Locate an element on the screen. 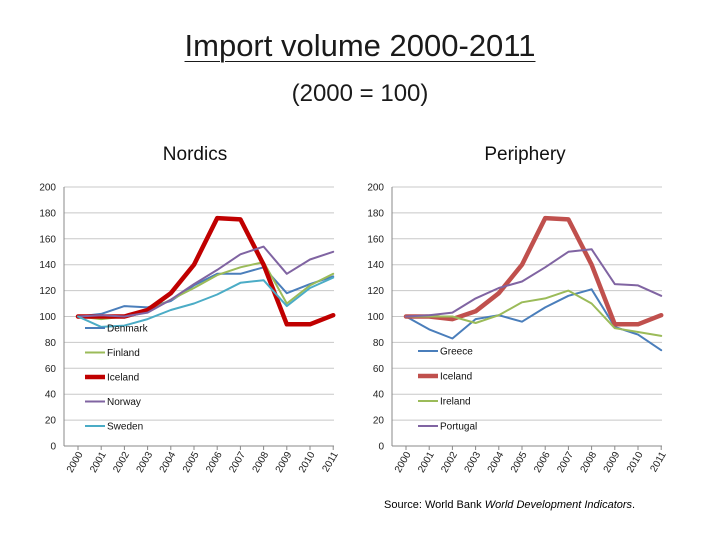 This screenshot has height=540, width=720. legend-label: Denmark is located at coordinates (128, 329).